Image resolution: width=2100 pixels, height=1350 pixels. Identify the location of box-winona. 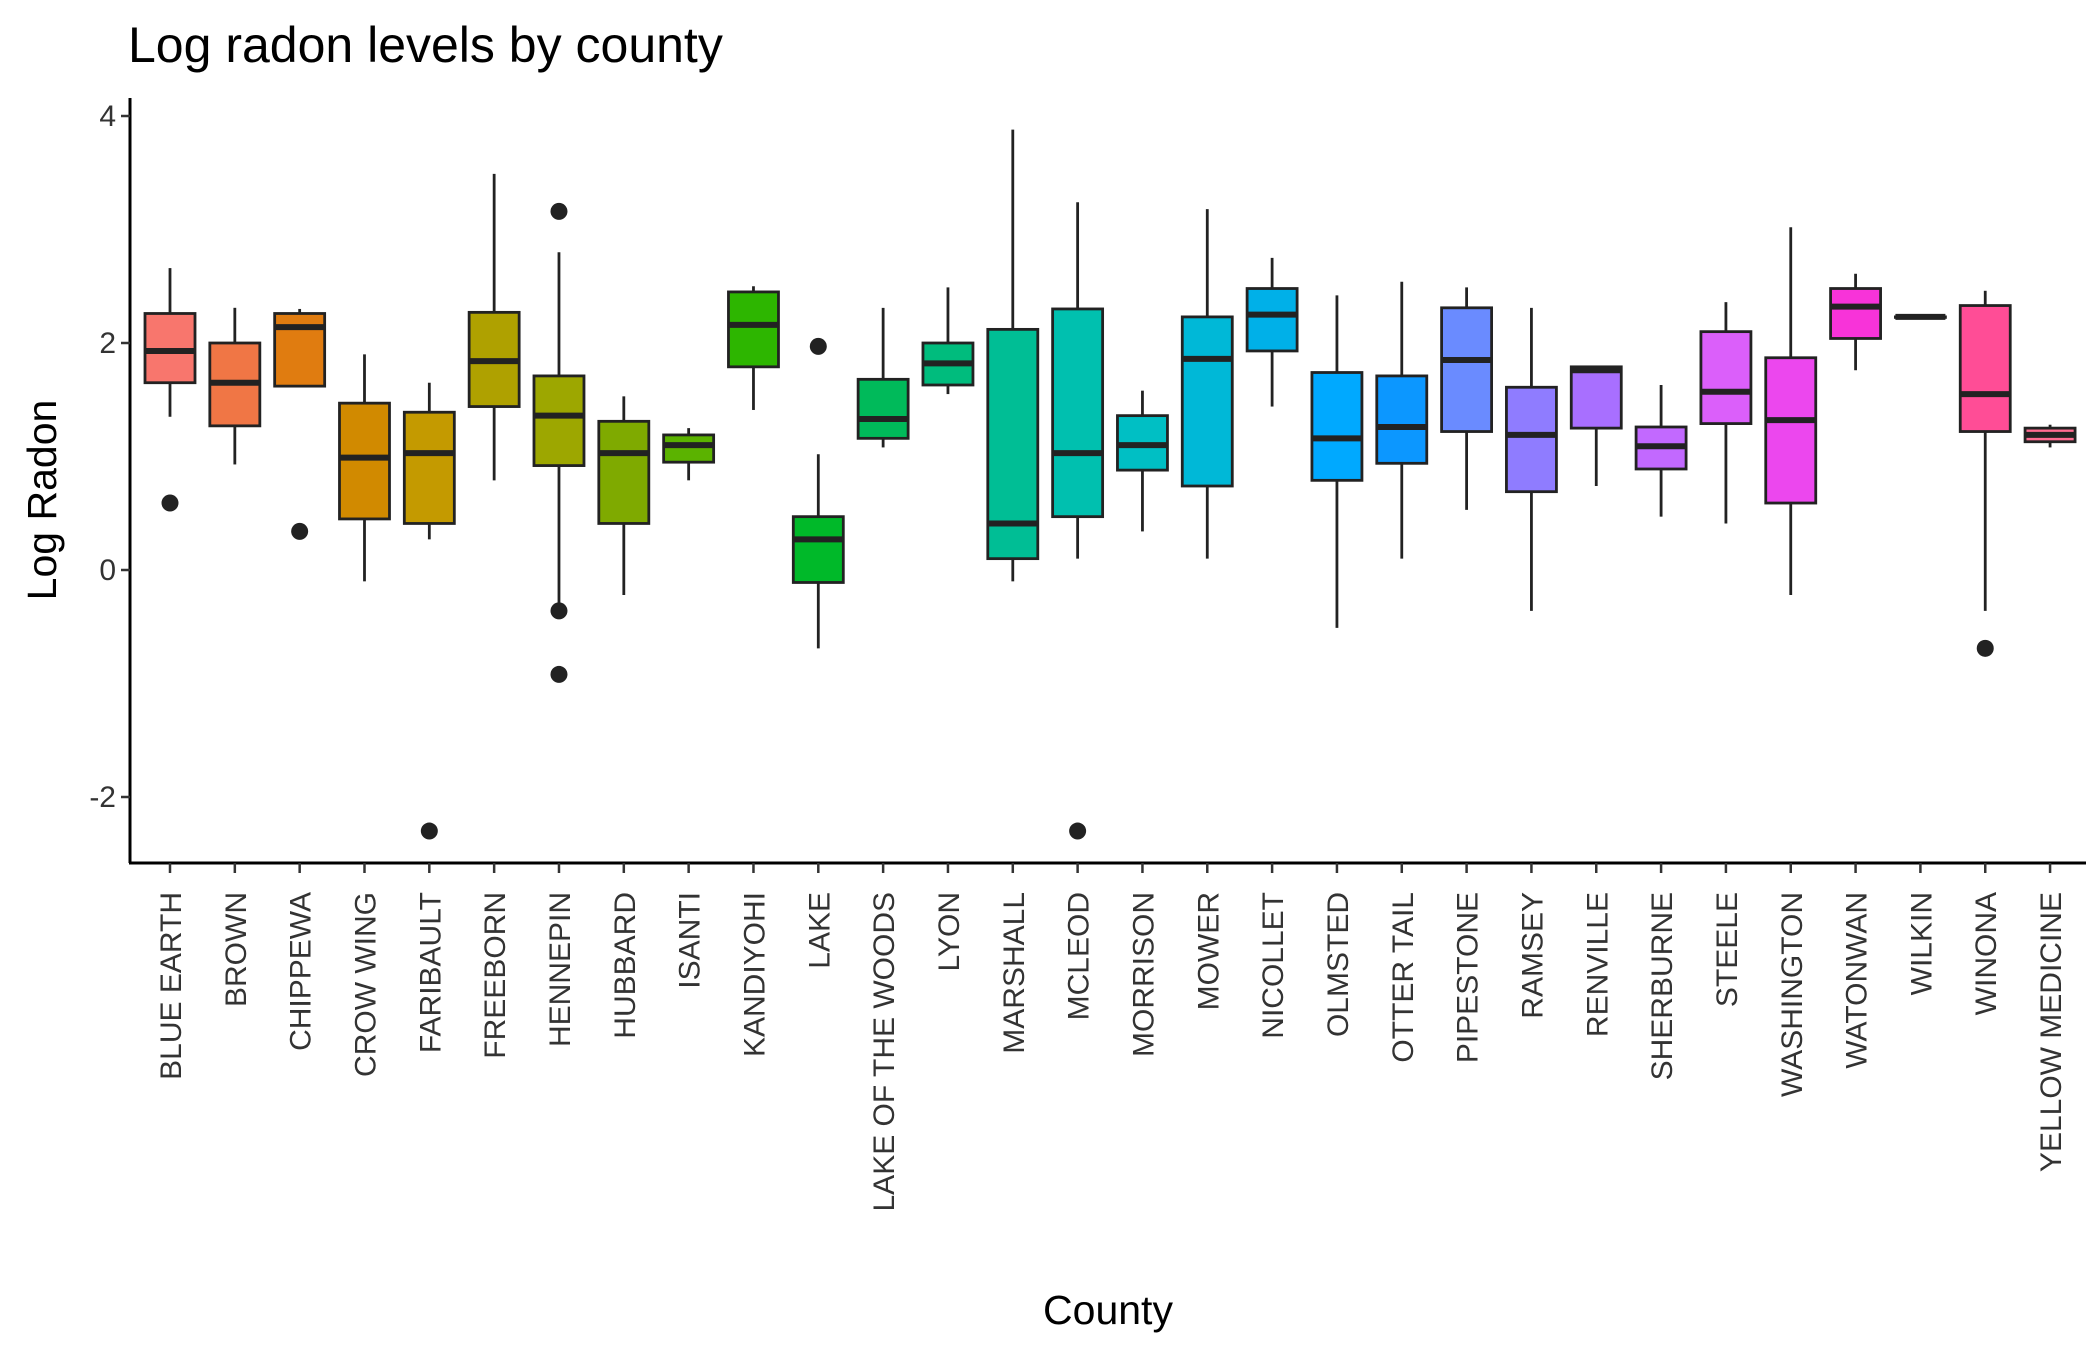
(1985, 473).